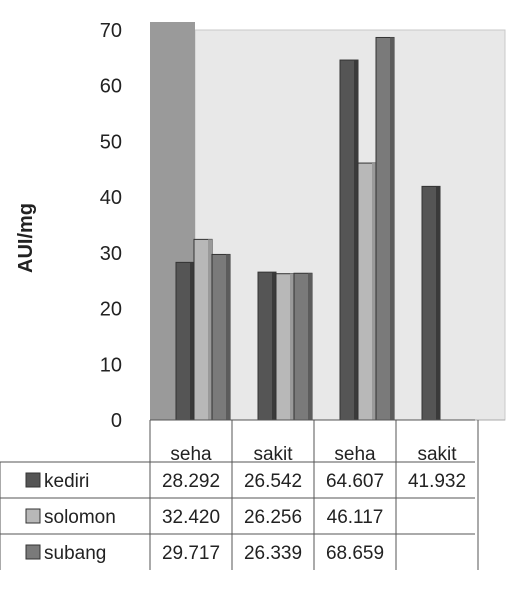  What do you see at coordinates (66, 481) in the screenshot?
I see `legend-label-kediri: kediri` at bounding box center [66, 481].